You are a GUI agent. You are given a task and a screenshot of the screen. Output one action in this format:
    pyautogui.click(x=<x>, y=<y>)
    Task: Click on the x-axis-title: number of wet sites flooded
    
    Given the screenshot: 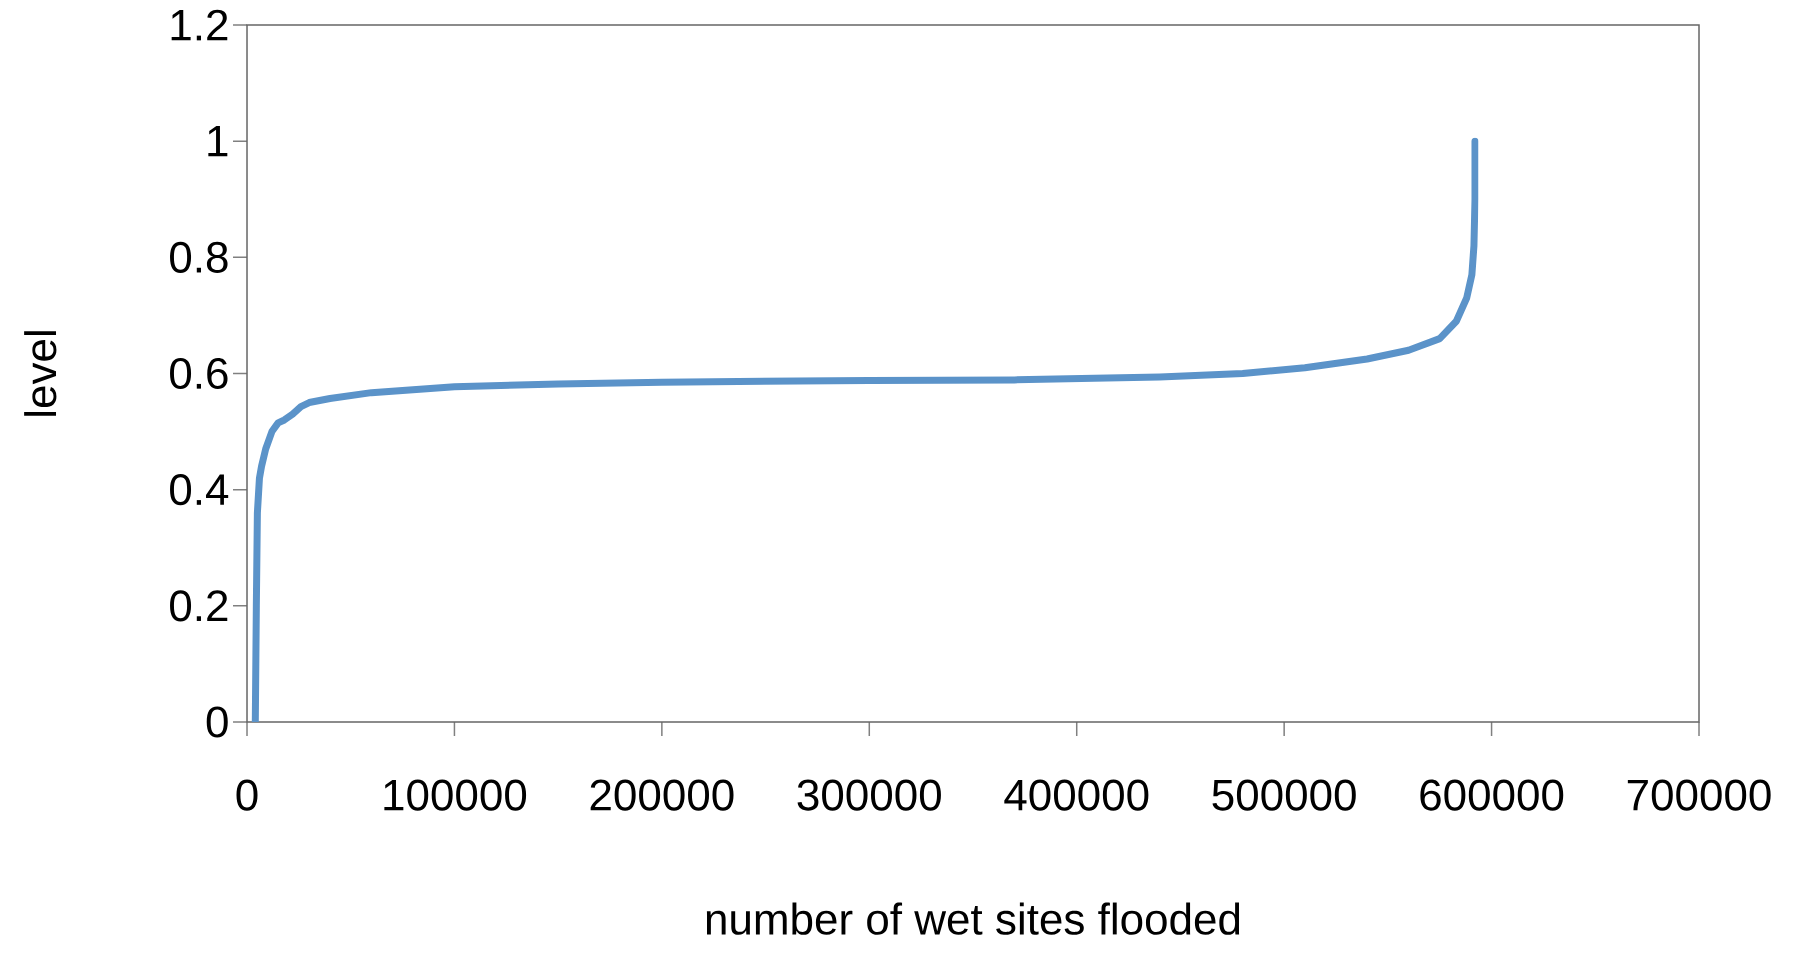 What is the action you would take?
    pyautogui.click(x=973, y=918)
    